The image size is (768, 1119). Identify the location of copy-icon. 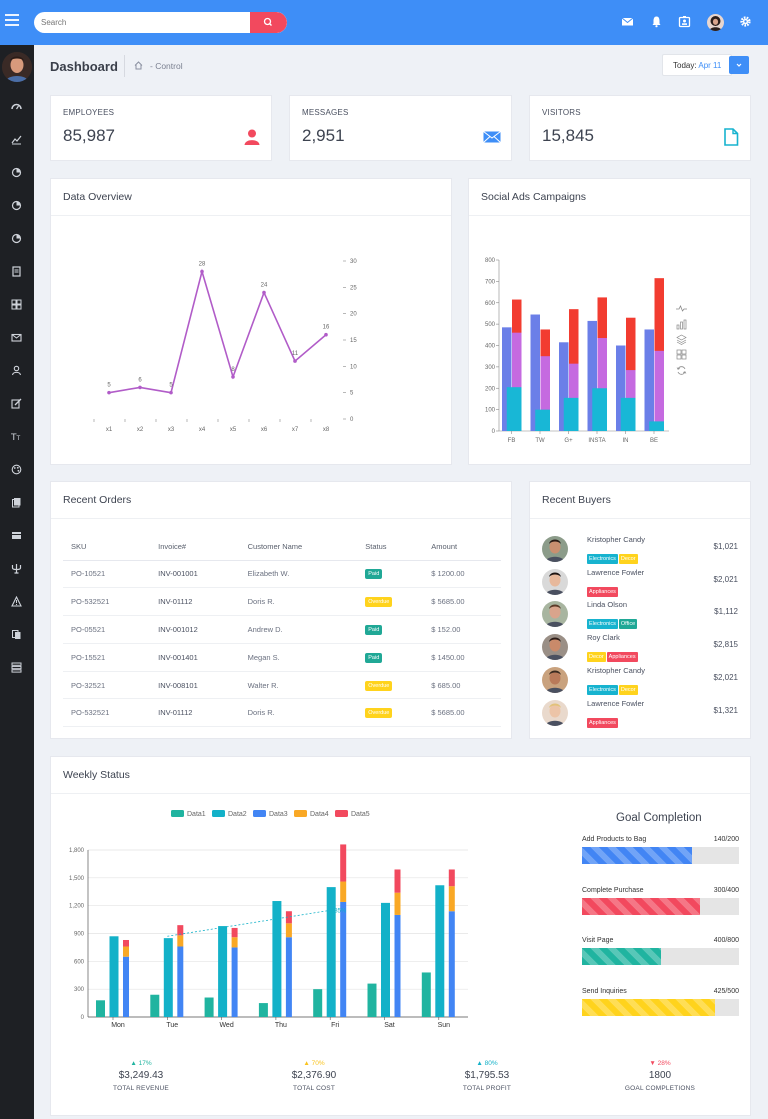
(16, 502).